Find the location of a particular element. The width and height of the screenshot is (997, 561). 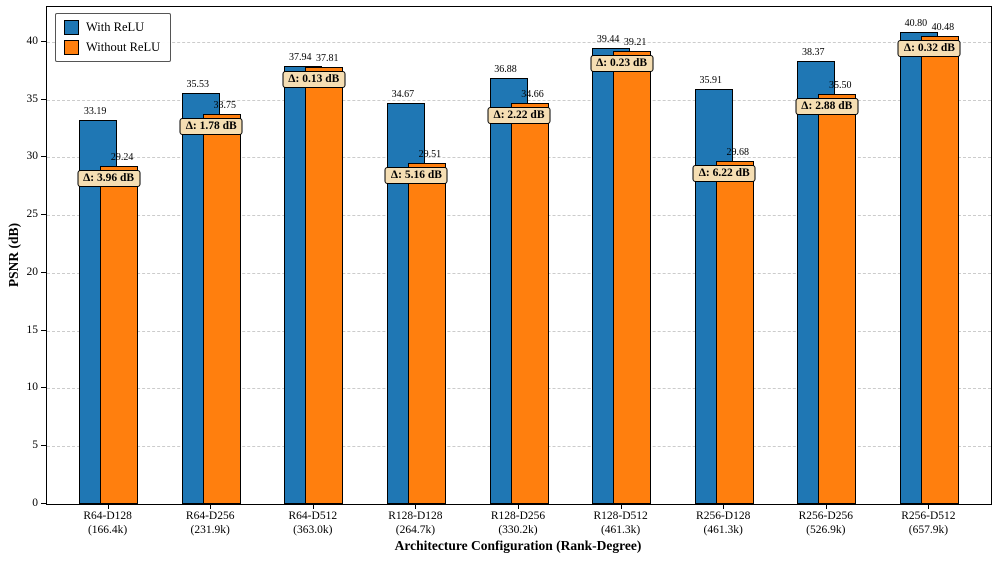

delta-badge: Δ: 0.32 dB is located at coordinates (929, 49).